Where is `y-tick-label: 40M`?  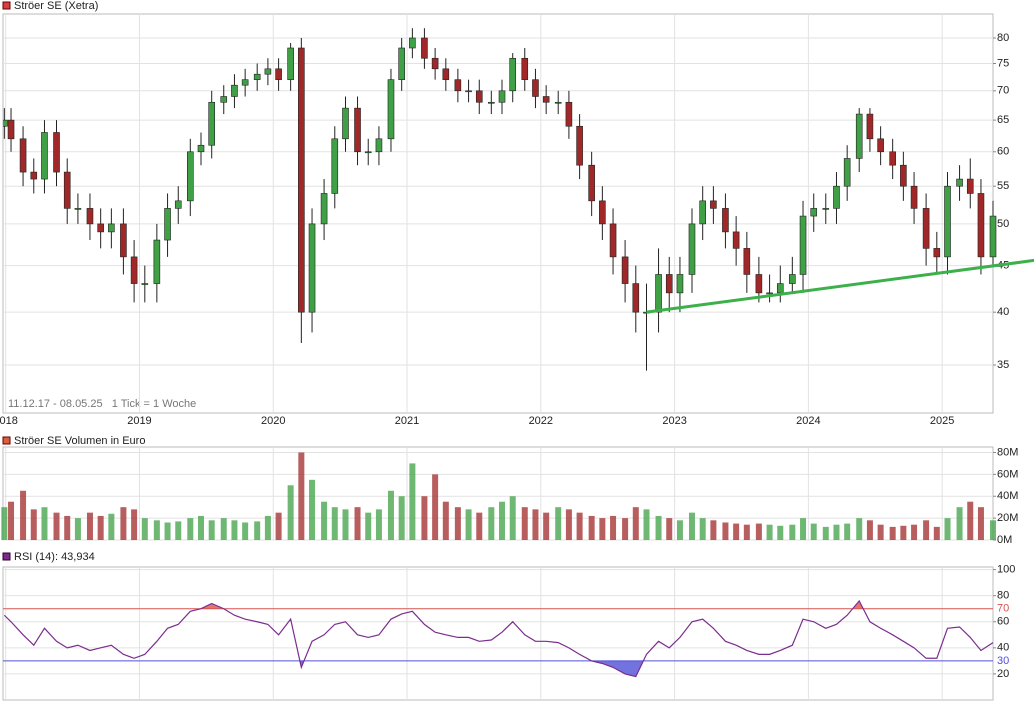 y-tick-label: 40M is located at coordinates (1007, 496).